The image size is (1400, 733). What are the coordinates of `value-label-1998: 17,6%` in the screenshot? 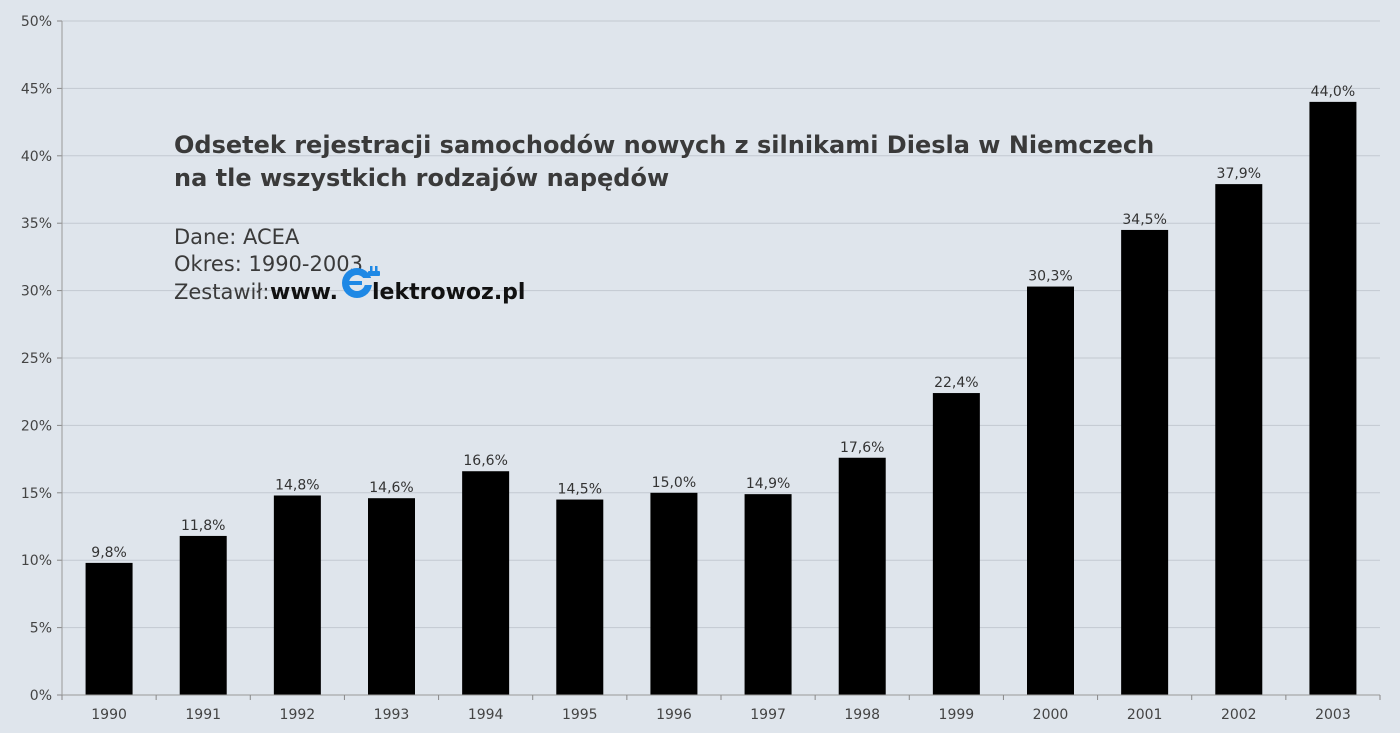 It's located at (862, 448).